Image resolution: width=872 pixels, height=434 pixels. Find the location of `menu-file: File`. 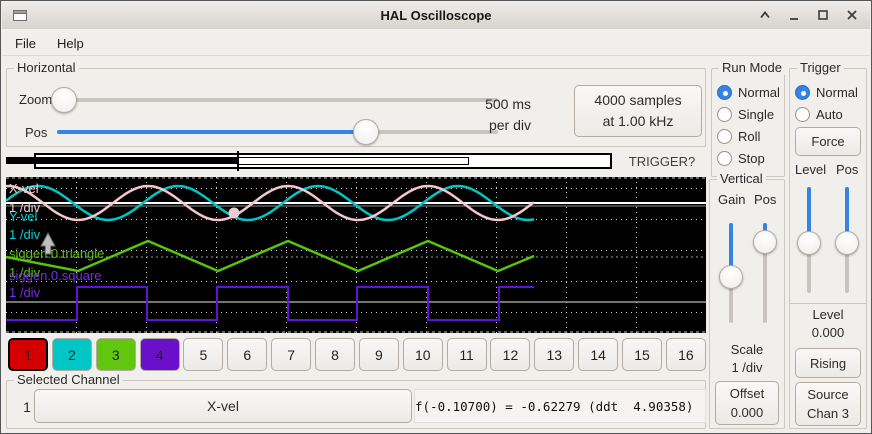

menu-file: File is located at coordinates (25, 43).